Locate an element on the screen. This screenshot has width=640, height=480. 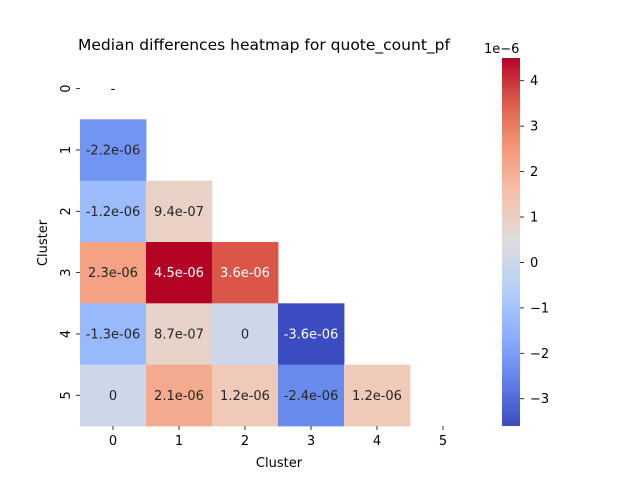
cell-value-label: 2.3e-06 is located at coordinates (113, 273).